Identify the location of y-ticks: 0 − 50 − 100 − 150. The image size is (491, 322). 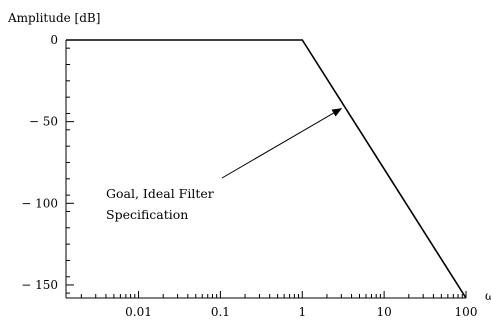
(47, 163).